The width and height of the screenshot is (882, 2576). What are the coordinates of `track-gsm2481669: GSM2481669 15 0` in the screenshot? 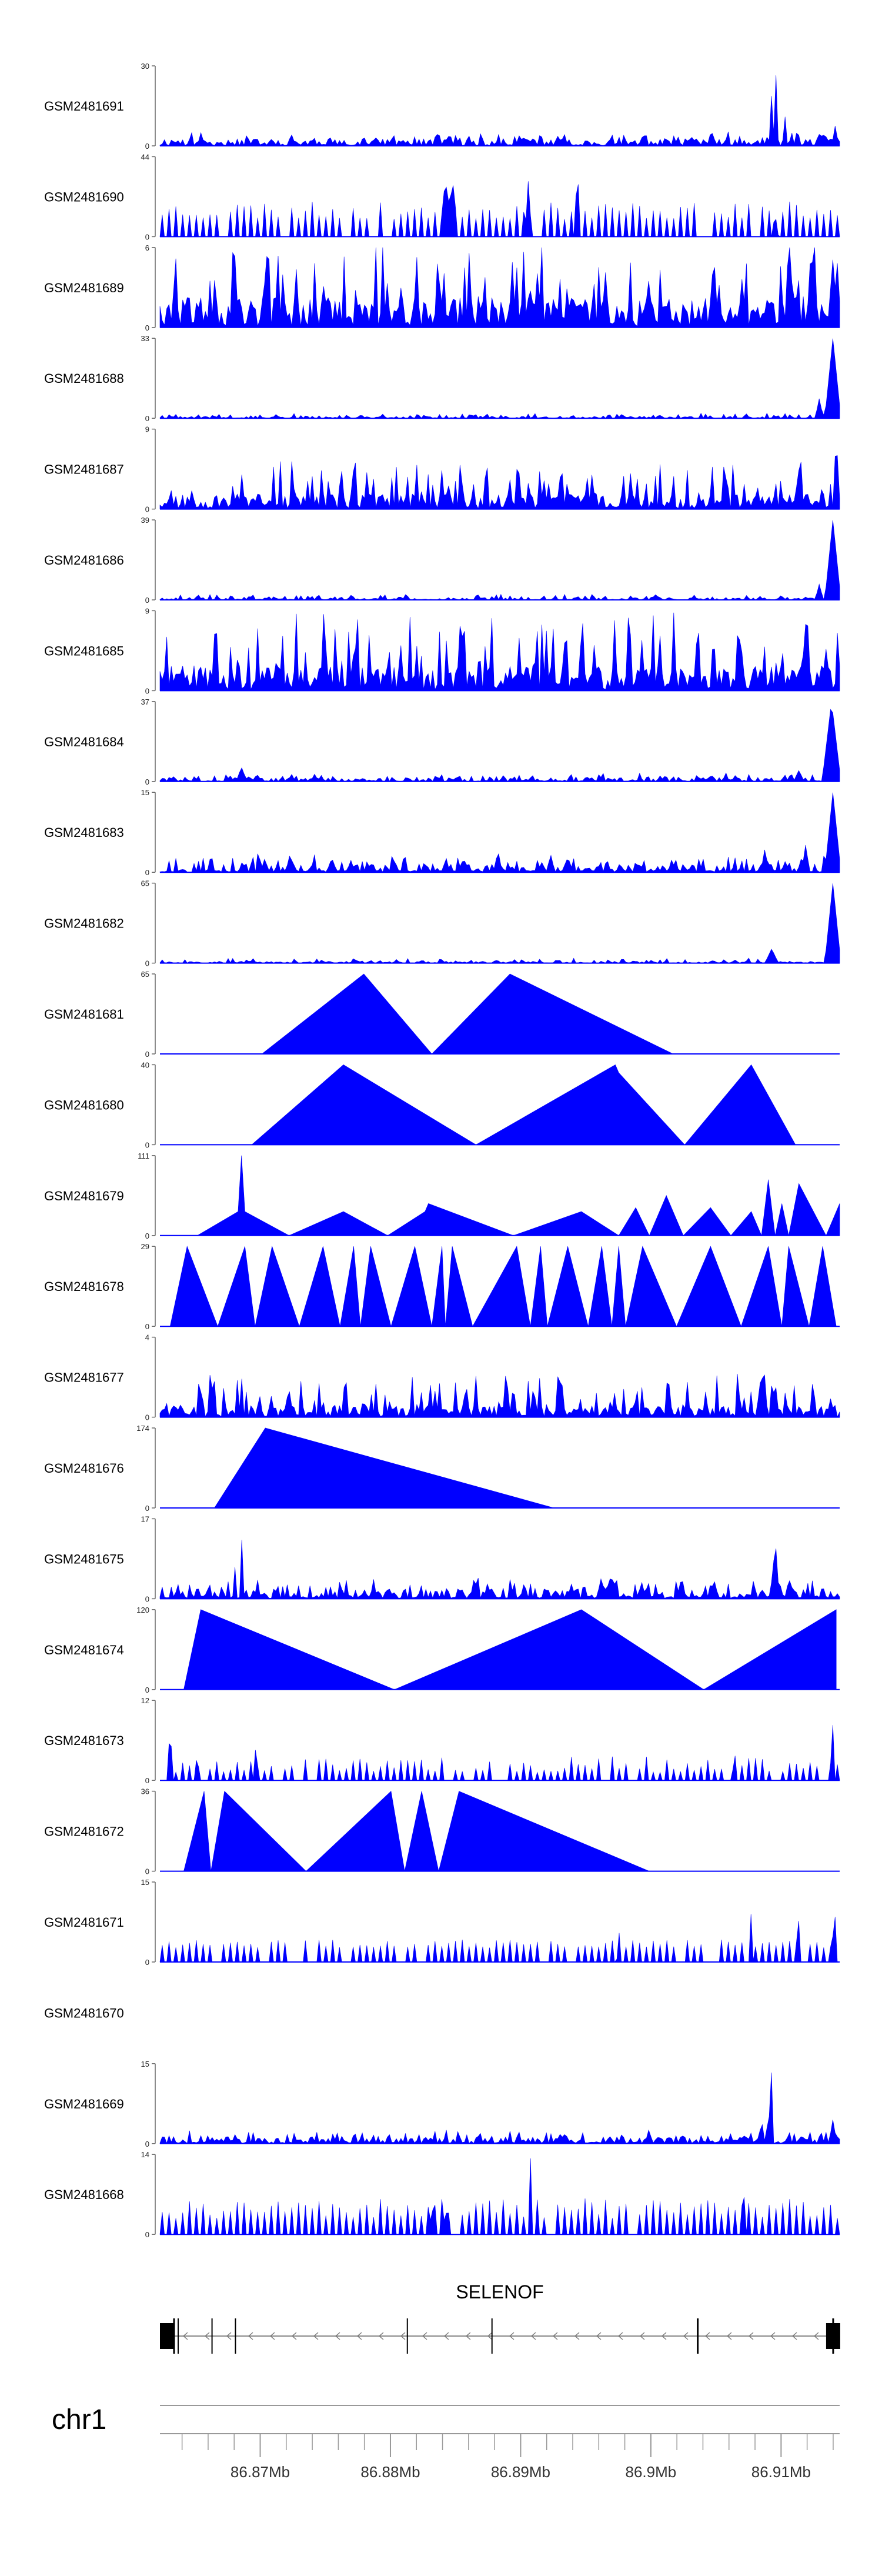 It's located at (442, 2104).